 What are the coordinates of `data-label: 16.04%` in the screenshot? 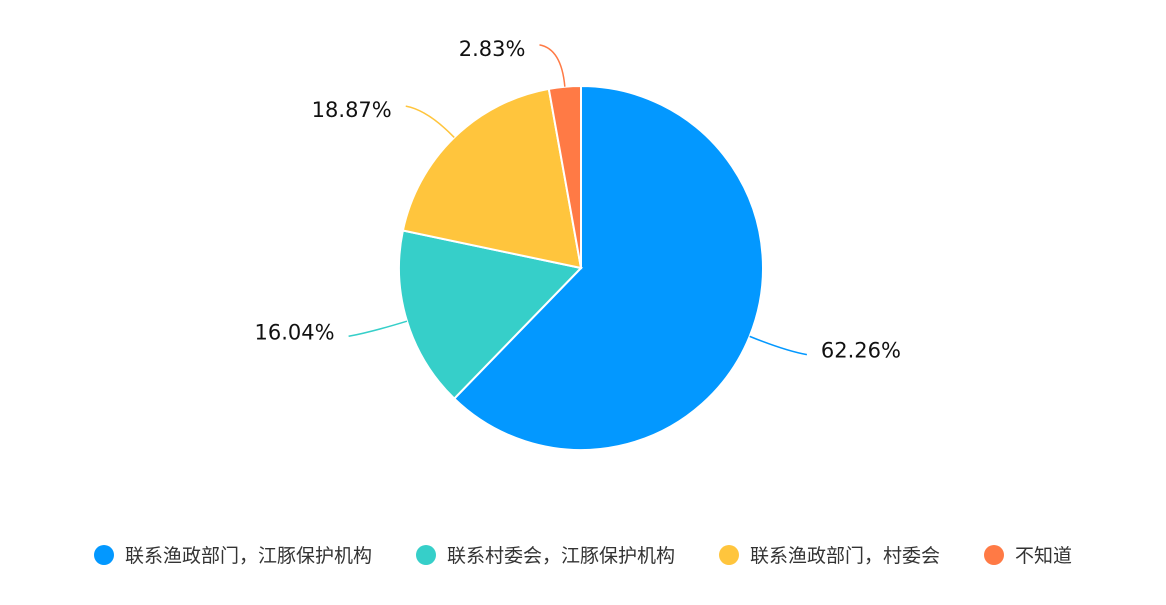 It's located at (295, 332).